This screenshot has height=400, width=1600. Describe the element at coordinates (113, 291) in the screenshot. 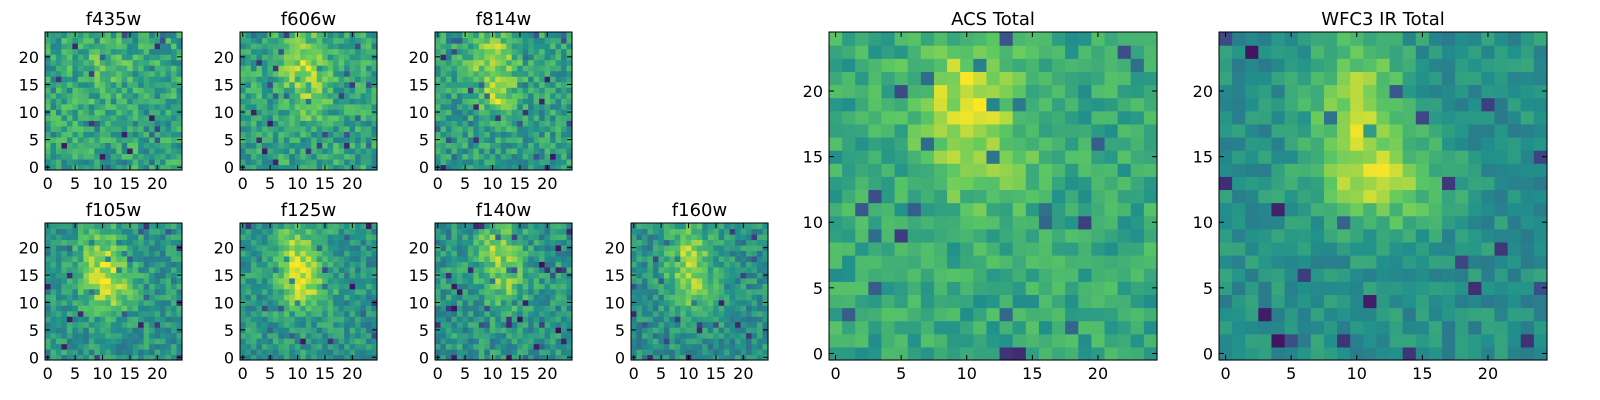

I see `axes-frame` at that location.